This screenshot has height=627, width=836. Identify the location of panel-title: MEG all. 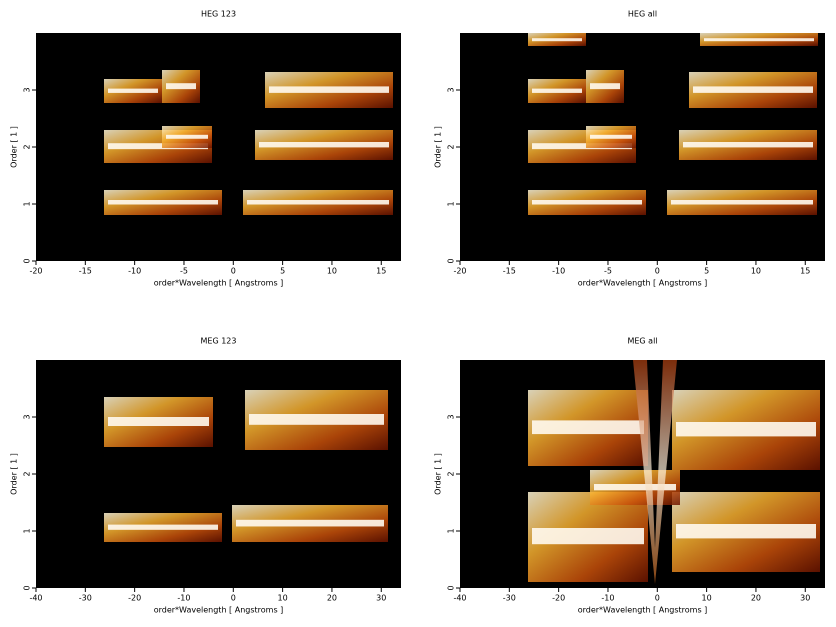
(642, 341).